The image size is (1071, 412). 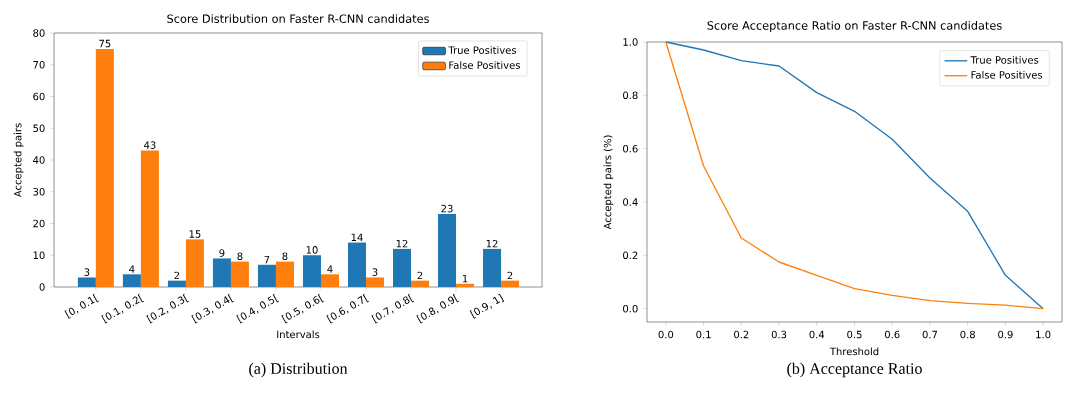 What do you see at coordinates (18, 160) in the screenshot?
I see `y-axis-title: Accepted pairs` at bounding box center [18, 160].